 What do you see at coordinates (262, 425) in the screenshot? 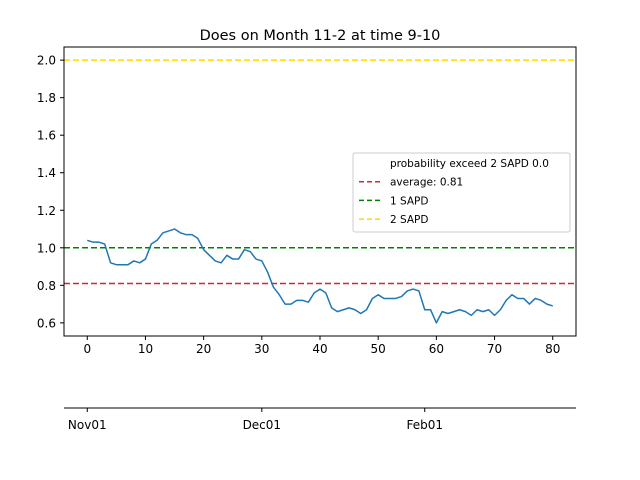
I see `secondary-tick-label: Dec01` at bounding box center [262, 425].